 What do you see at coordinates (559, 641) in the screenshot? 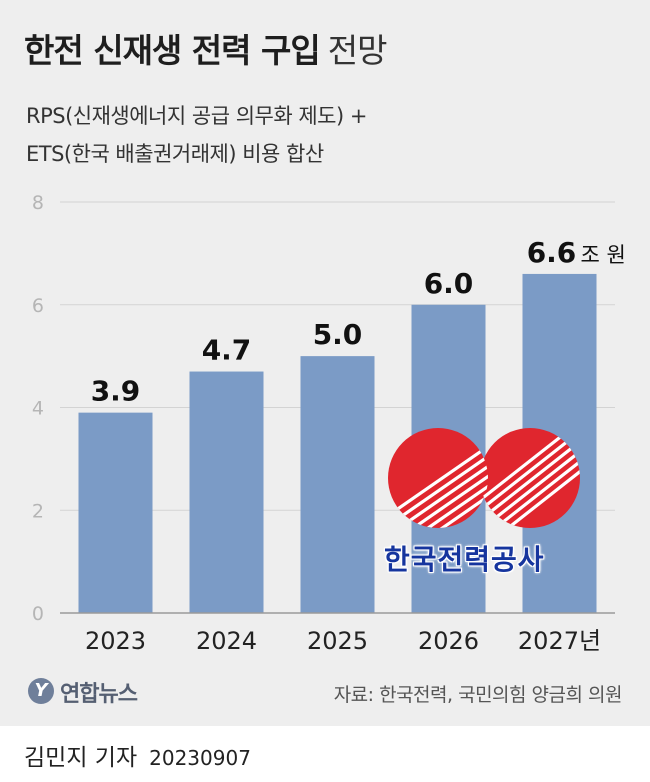
I see `x-tick-label: 2027년` at bounding box center [559, 641].